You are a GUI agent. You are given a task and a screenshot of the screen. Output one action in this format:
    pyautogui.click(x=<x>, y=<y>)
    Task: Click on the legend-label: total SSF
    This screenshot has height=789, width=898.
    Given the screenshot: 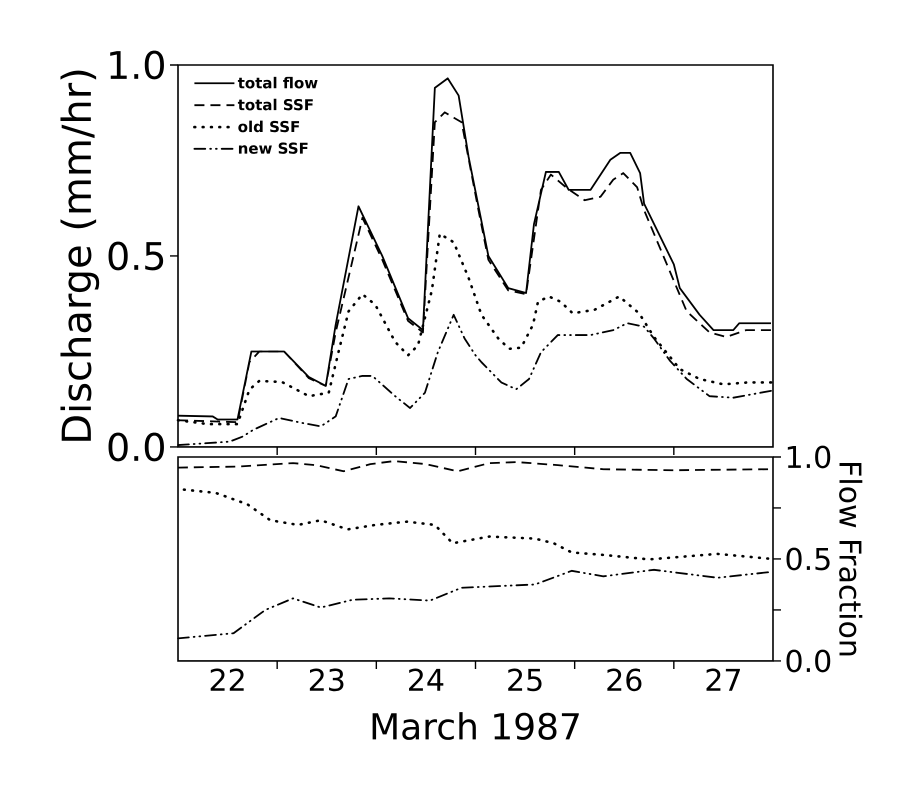 What is the action you would take?
    pyautogui.click(x=275, y=104)
    